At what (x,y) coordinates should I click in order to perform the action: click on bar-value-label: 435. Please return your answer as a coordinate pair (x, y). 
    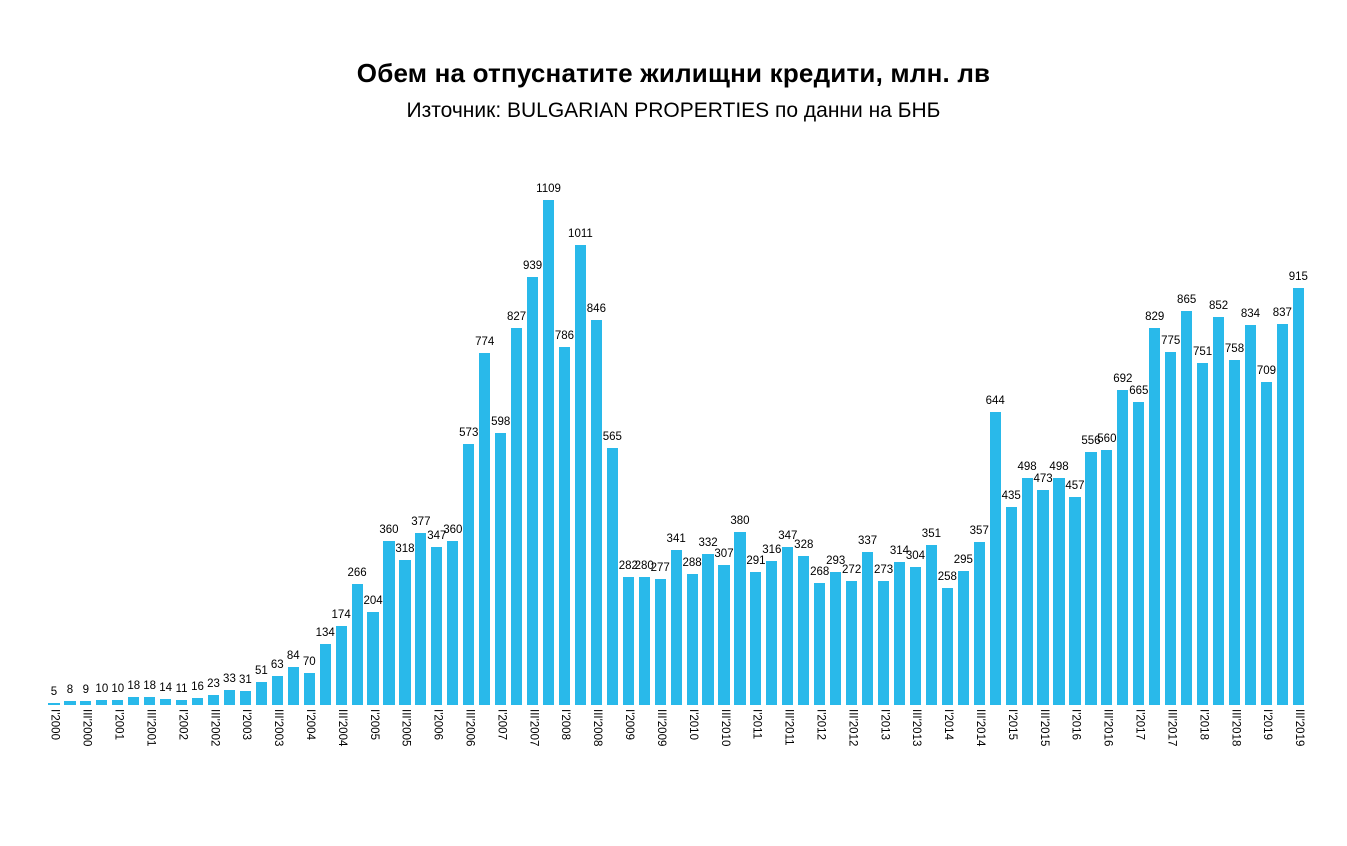
    Looking at the image, I should click on (1011, 496).